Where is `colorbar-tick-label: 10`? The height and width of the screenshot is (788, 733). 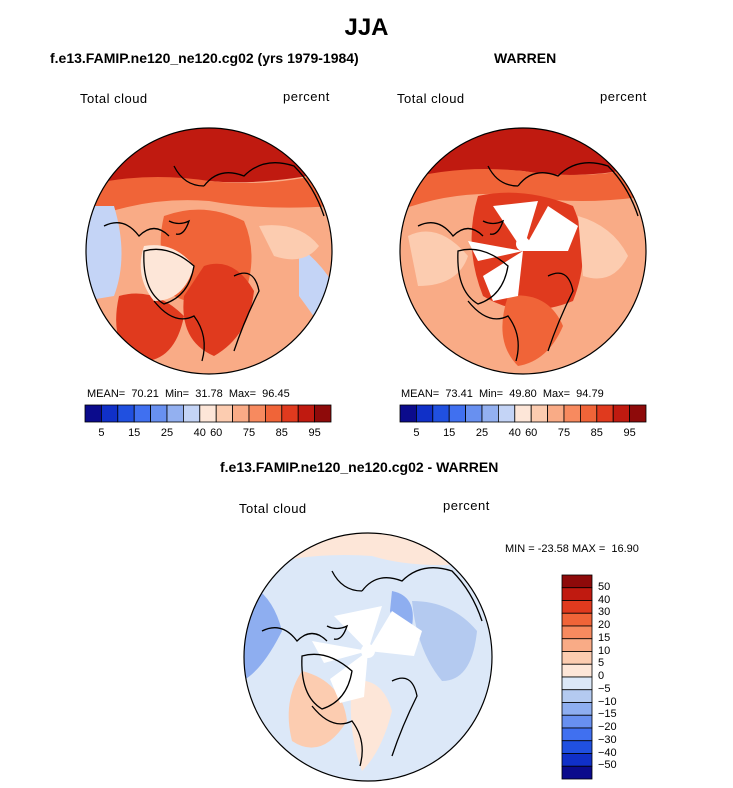 colorbar-tick-label: 10 is located at coordinates (604, 650).